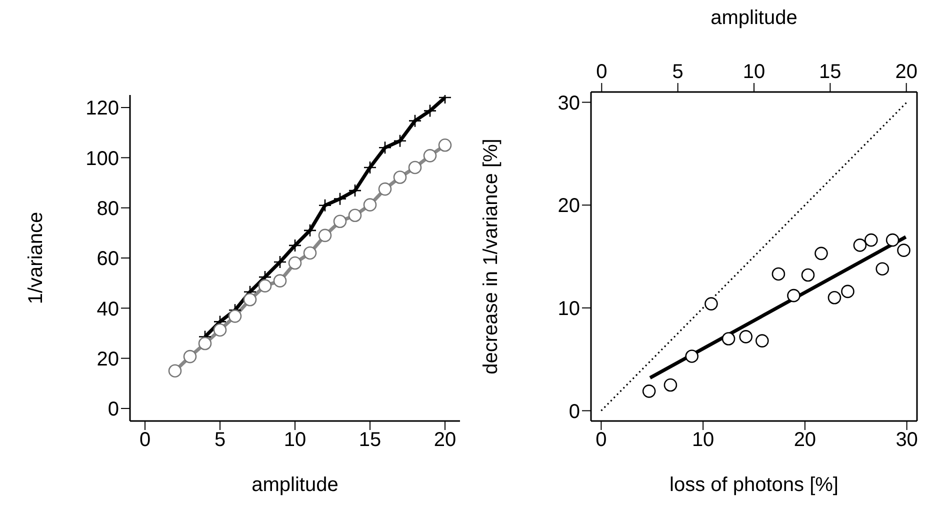 The image size is (928, 521). What do you see at coordinates (102, 109) in the screenshot?
I see `y-tick-label: 120` at bounding box center [102, 109].